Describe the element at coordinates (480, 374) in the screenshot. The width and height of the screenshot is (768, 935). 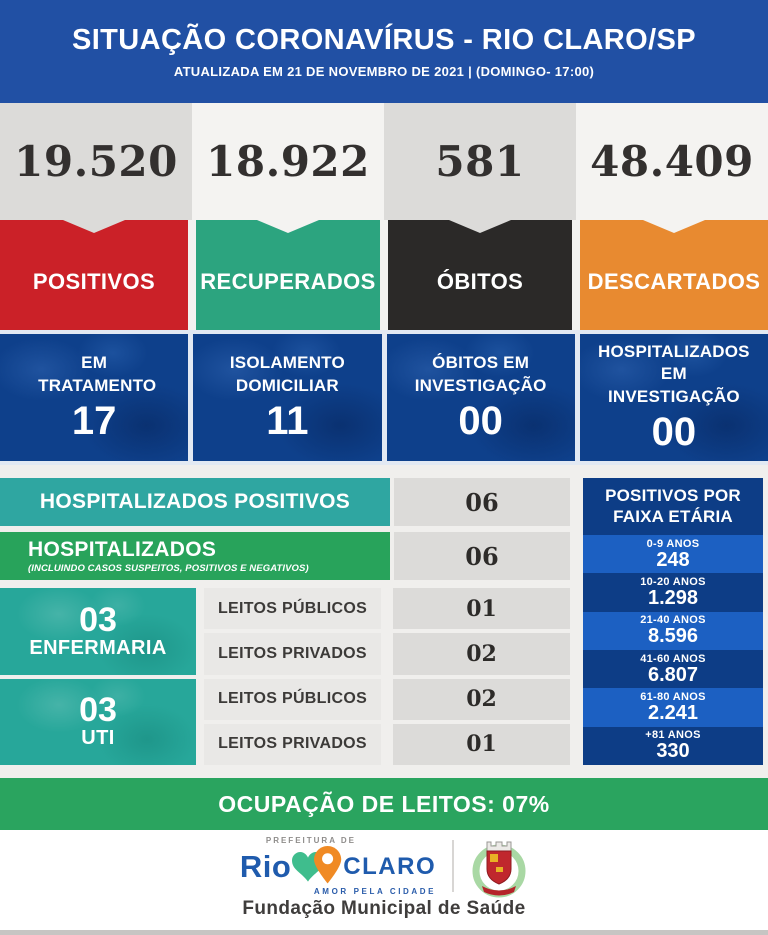
I see `info-box-label: ÓBITOS EM INVESTIGAÇÃO` at that location.